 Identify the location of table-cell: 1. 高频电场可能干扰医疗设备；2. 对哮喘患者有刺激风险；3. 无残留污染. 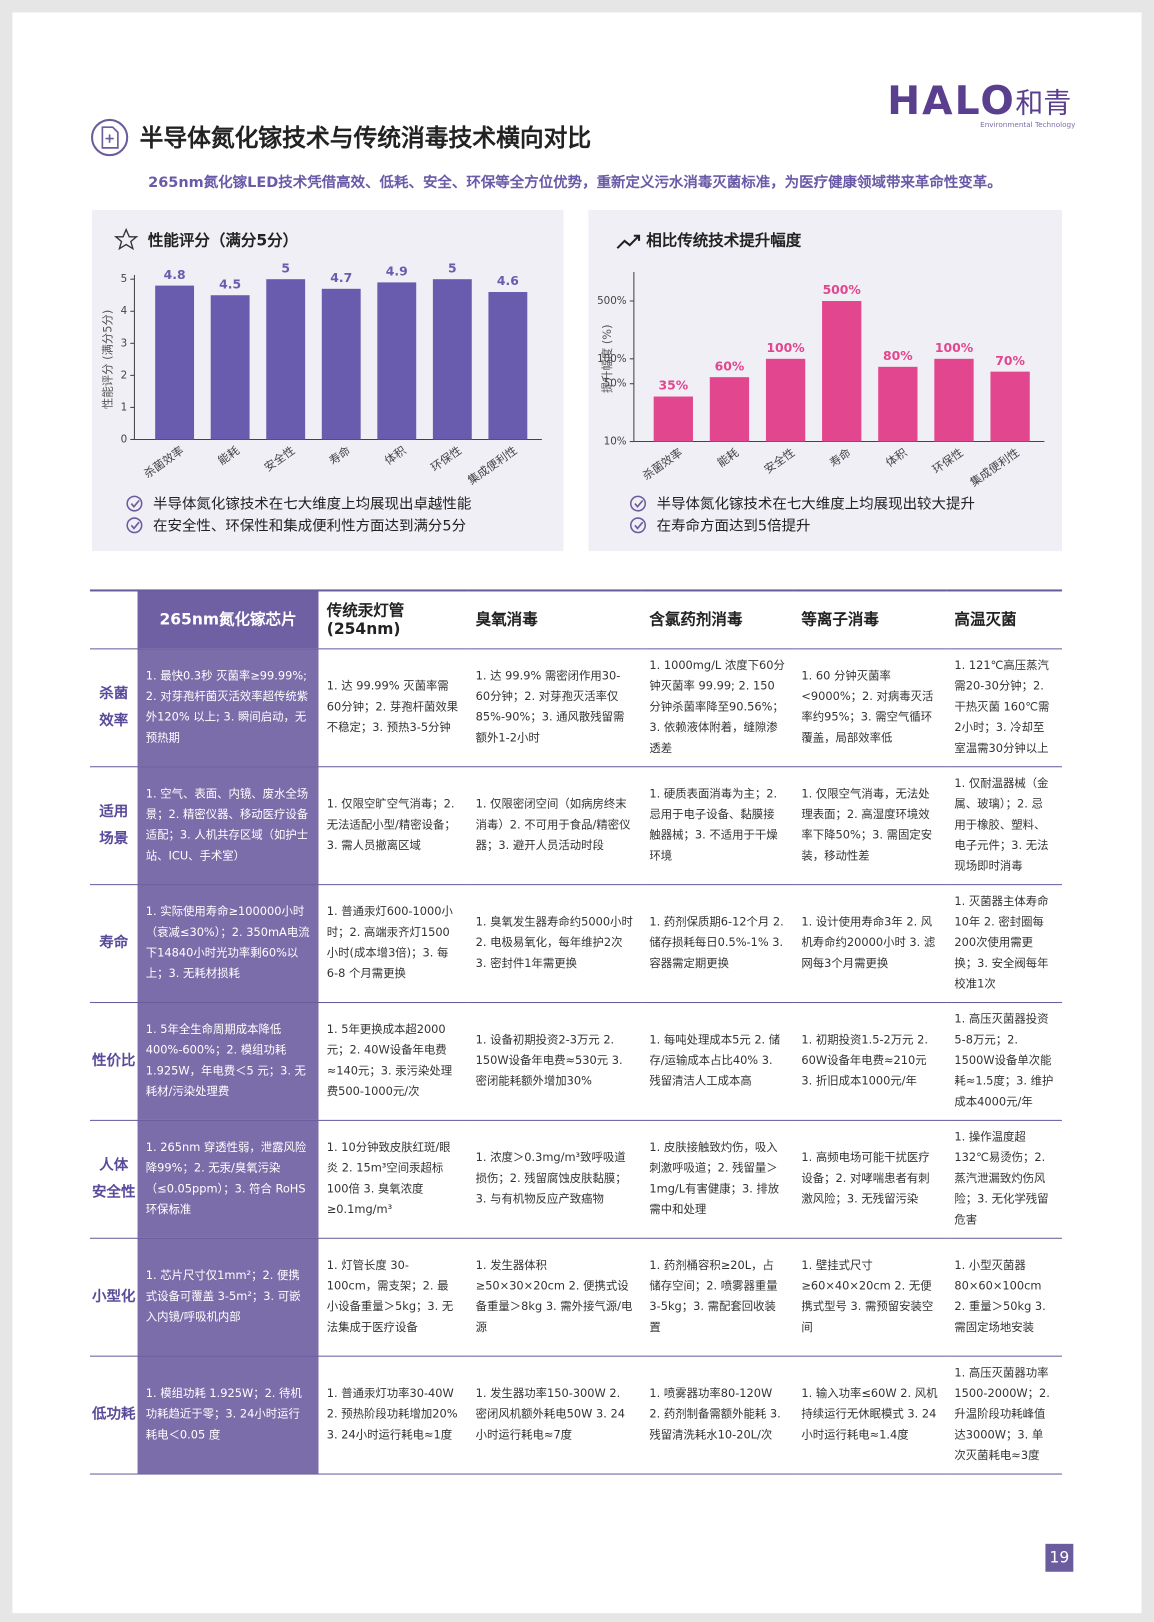
(865, 1178).